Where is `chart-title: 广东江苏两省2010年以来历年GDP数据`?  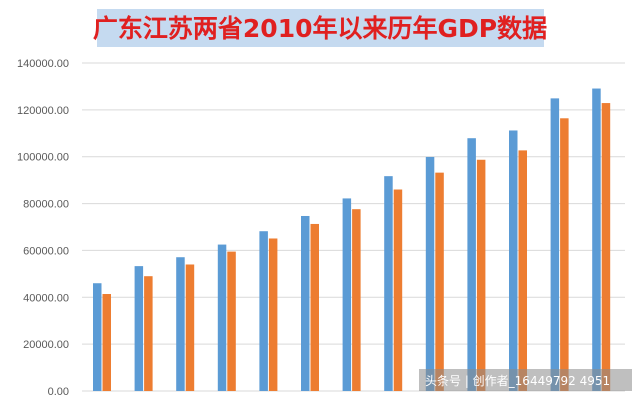
chart-title: 广东江苏两省2010年以来历年GDP数据 is located at coordinates (320, 28).